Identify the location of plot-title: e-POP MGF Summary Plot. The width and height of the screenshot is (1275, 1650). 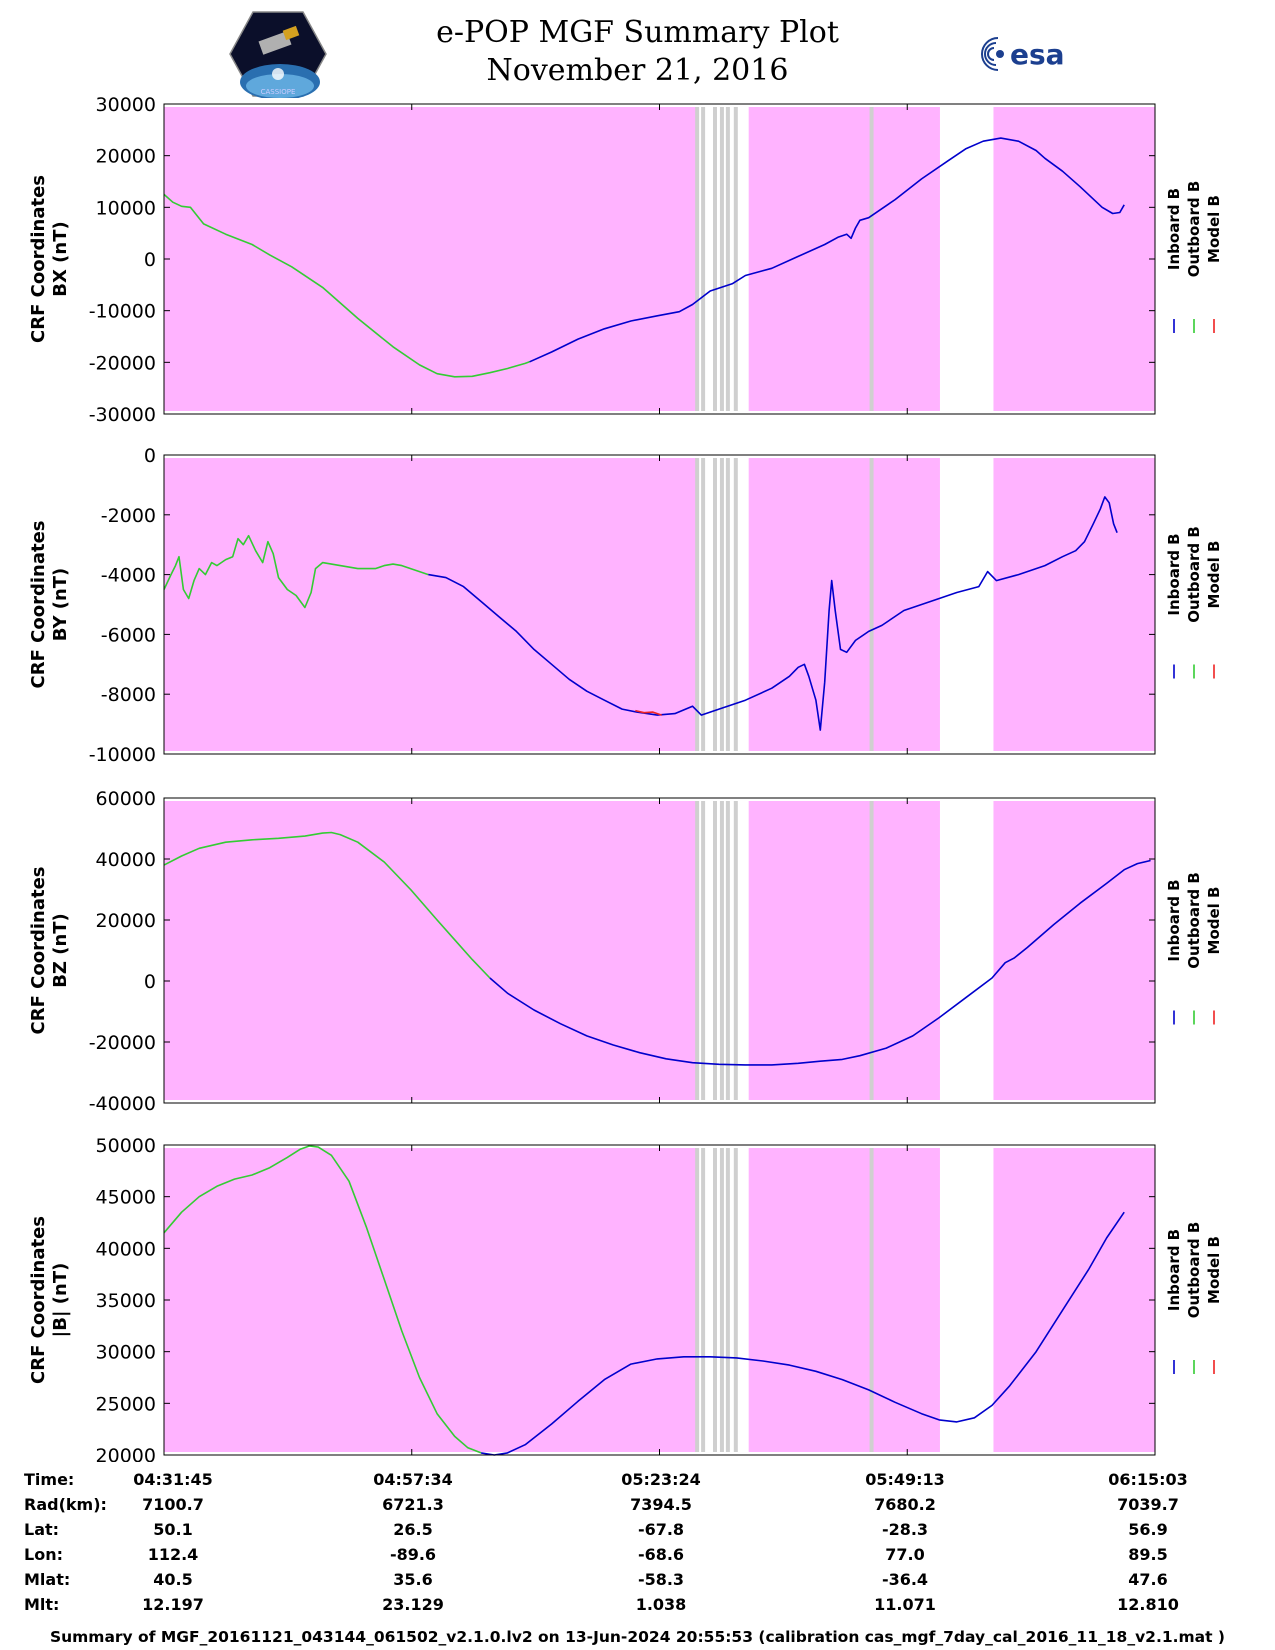
(637, 32).